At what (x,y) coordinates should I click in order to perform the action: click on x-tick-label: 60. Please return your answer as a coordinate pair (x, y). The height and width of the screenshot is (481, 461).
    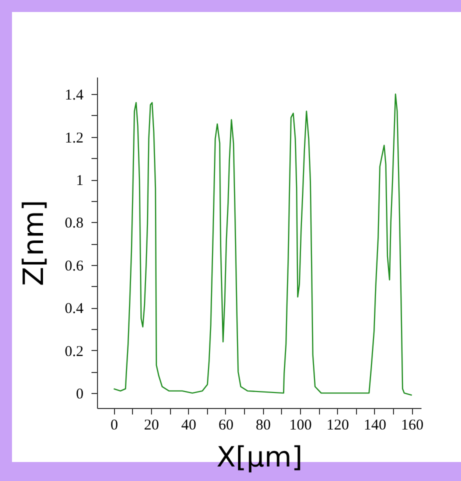
    Looking at the image, I should click on (226, 426).